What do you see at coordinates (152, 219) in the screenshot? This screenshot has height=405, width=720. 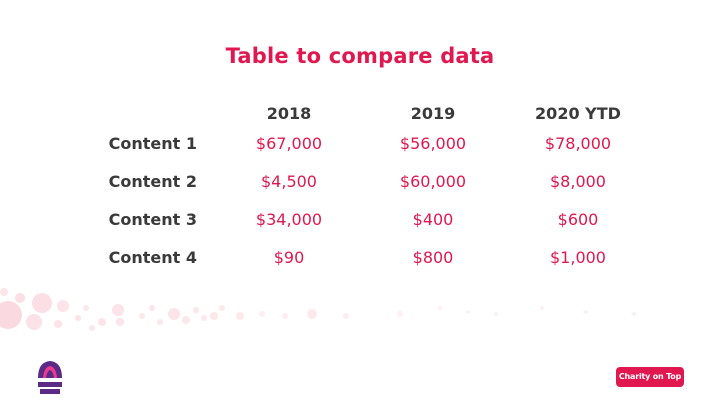 I see `row-label: Content 3` at bounding box center [152, 219].